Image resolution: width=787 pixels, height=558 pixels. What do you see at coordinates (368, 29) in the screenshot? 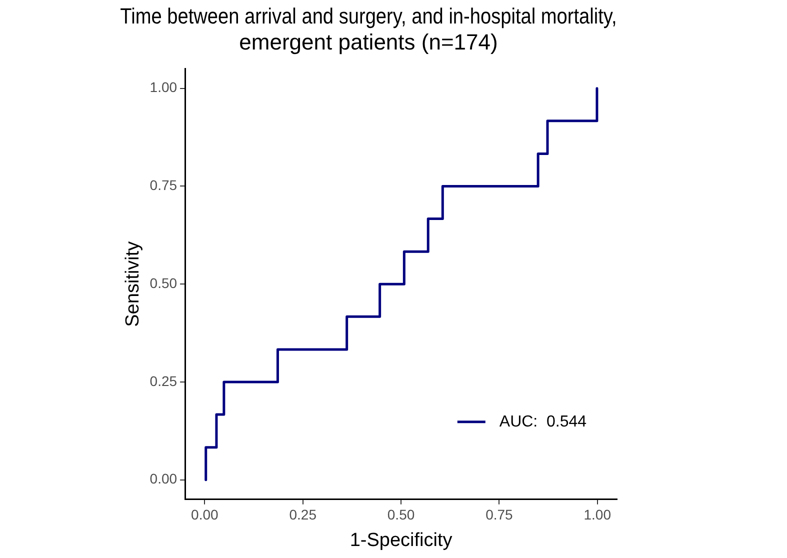
I see `chart-title: Time between arrival and surgery, and in-hospital mortality, emergent patients (n=174)` at bounding box center [368, 29].